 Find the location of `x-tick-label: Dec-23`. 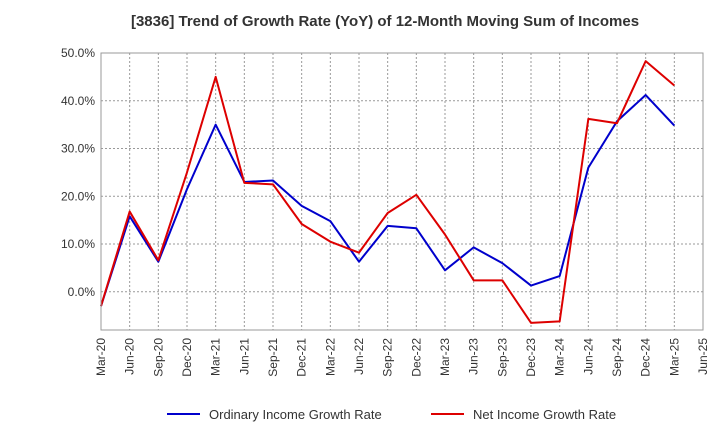

x-tick-label: Dec-23 is located at coordinates (531, 357).